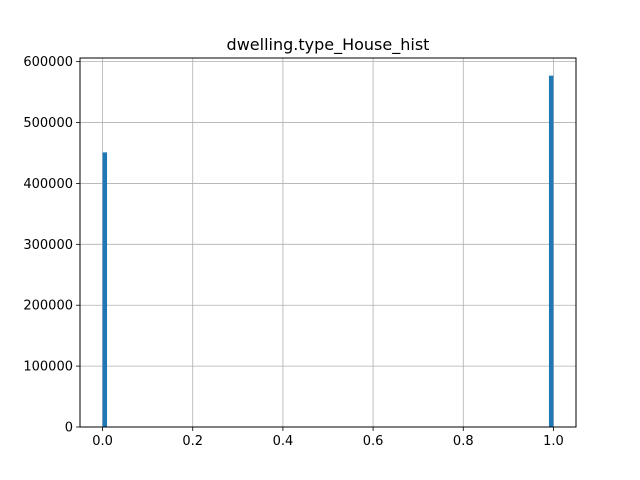 The height and width of the screenshot is (480, 640). What do you see at coordinates (102, 441) in the screenshot?
I see `x-tick-label: 0.0` at bounding box center [102, 441].